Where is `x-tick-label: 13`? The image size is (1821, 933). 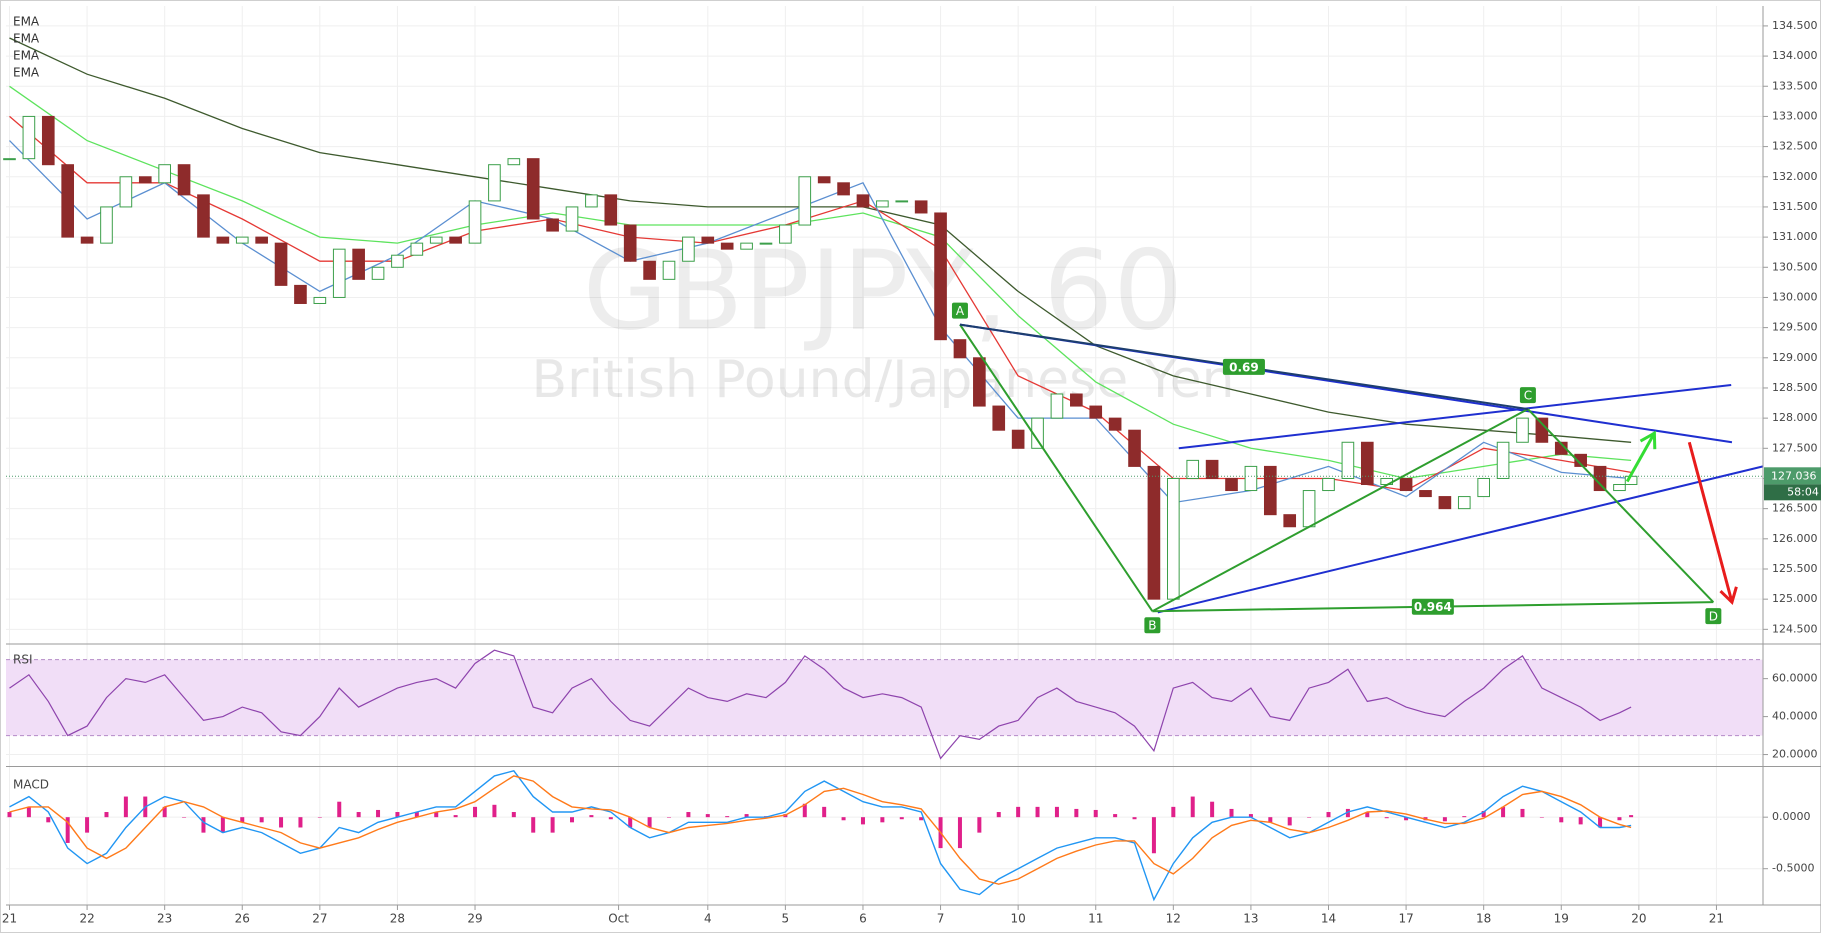
x-tick-label: 13 is located at coordinates (1250, 919).